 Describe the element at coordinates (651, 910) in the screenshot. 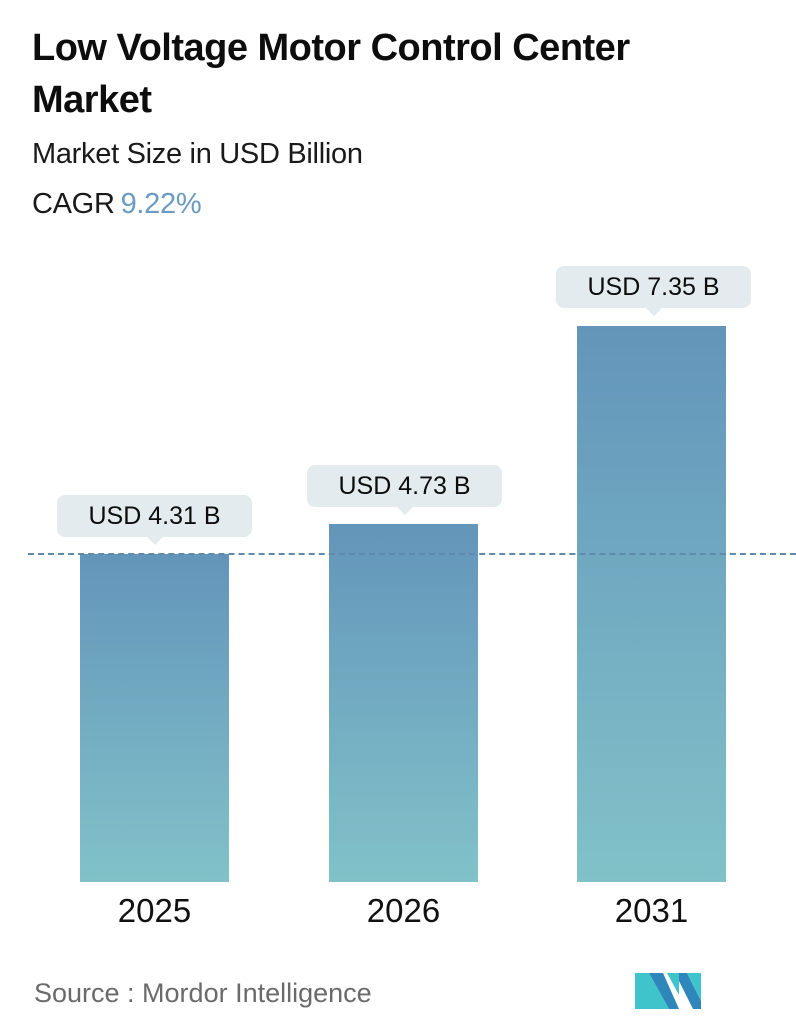

I see `x-label-2031: 2031` at that location.